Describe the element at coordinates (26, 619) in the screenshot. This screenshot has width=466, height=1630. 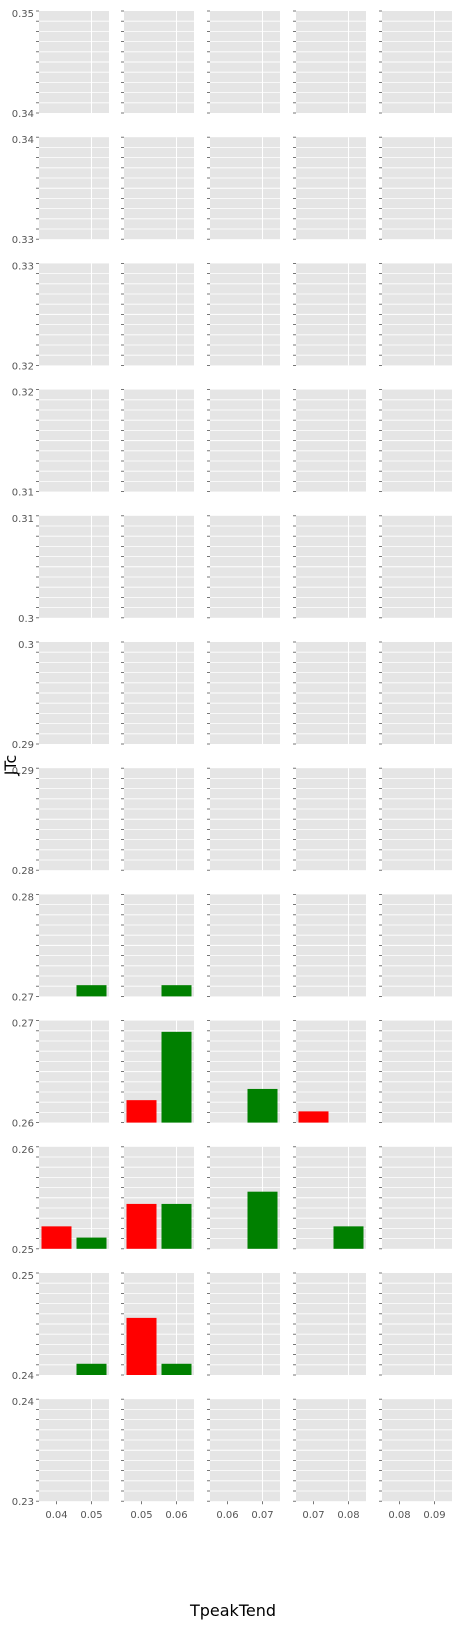
I see `y-tick-label-bottom: 0.3` at that location.